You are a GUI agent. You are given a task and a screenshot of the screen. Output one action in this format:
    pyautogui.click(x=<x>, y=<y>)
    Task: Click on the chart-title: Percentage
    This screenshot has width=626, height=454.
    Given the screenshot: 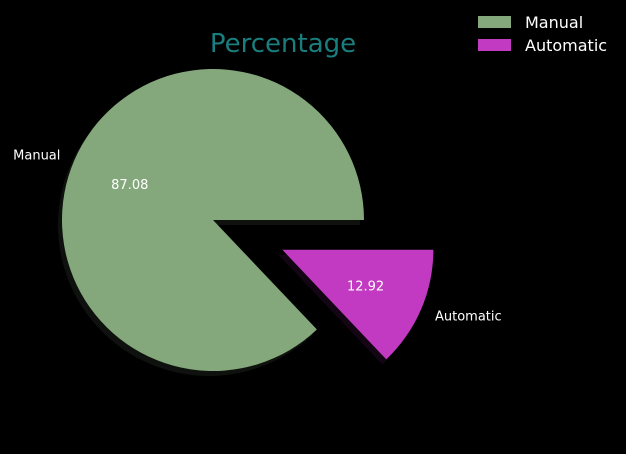 What is the action you would take?
    pyautogui.click(x=283, y=44)
    